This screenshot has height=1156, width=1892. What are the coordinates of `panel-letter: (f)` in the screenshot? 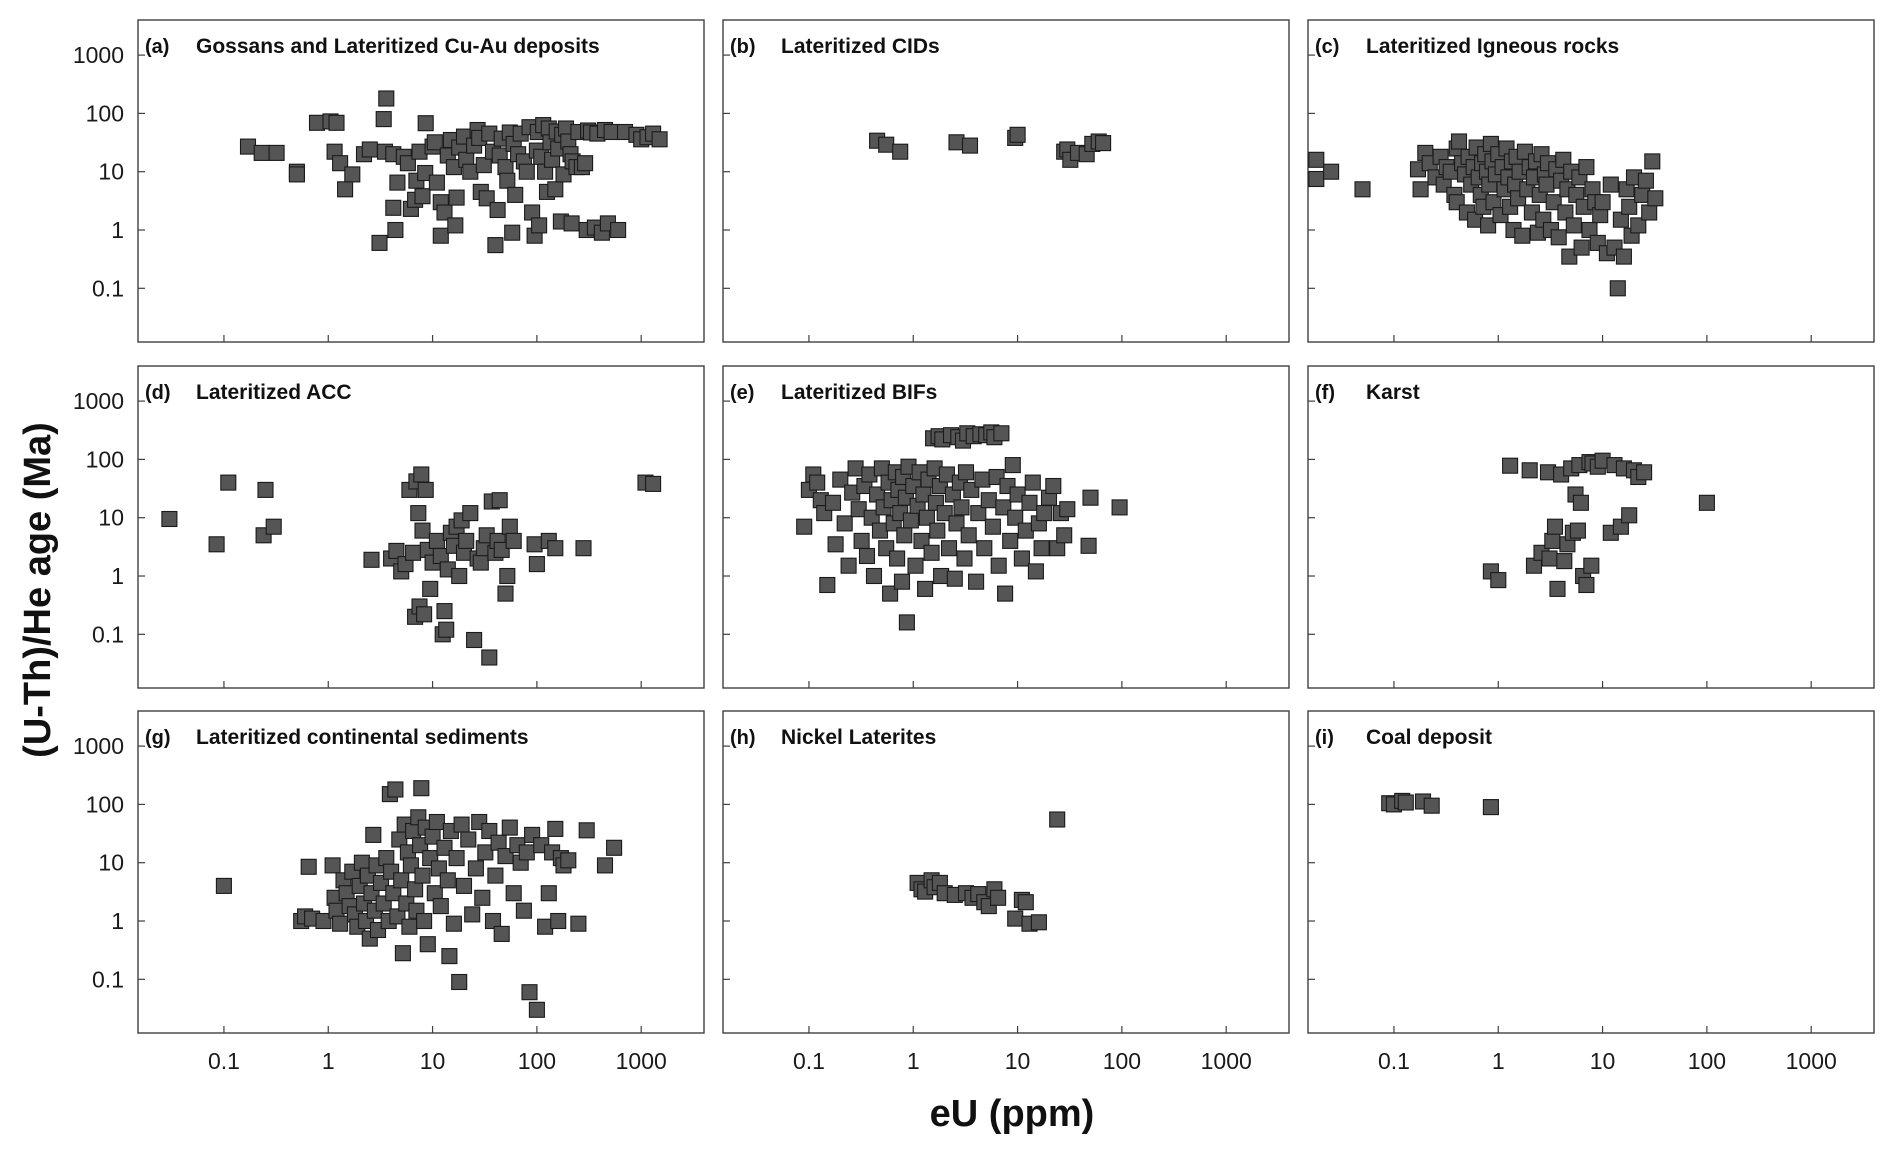 It's located at (1325, 393).